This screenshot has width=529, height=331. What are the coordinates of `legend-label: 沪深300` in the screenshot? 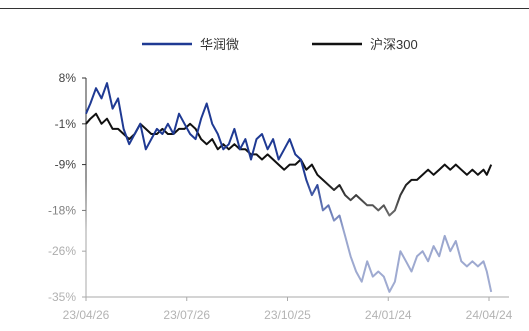 It's located at (394, 44).